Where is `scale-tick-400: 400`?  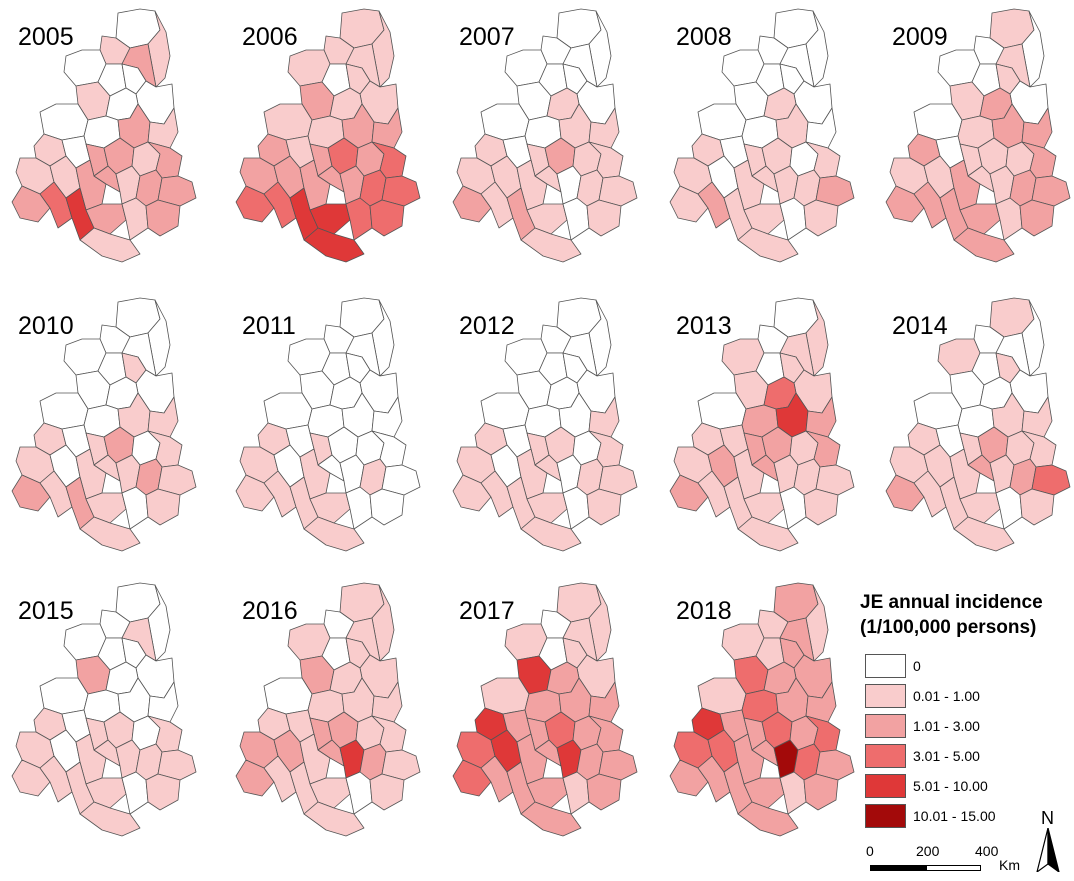
scale-tick-400: 400 is located at coordinates (987, 851).